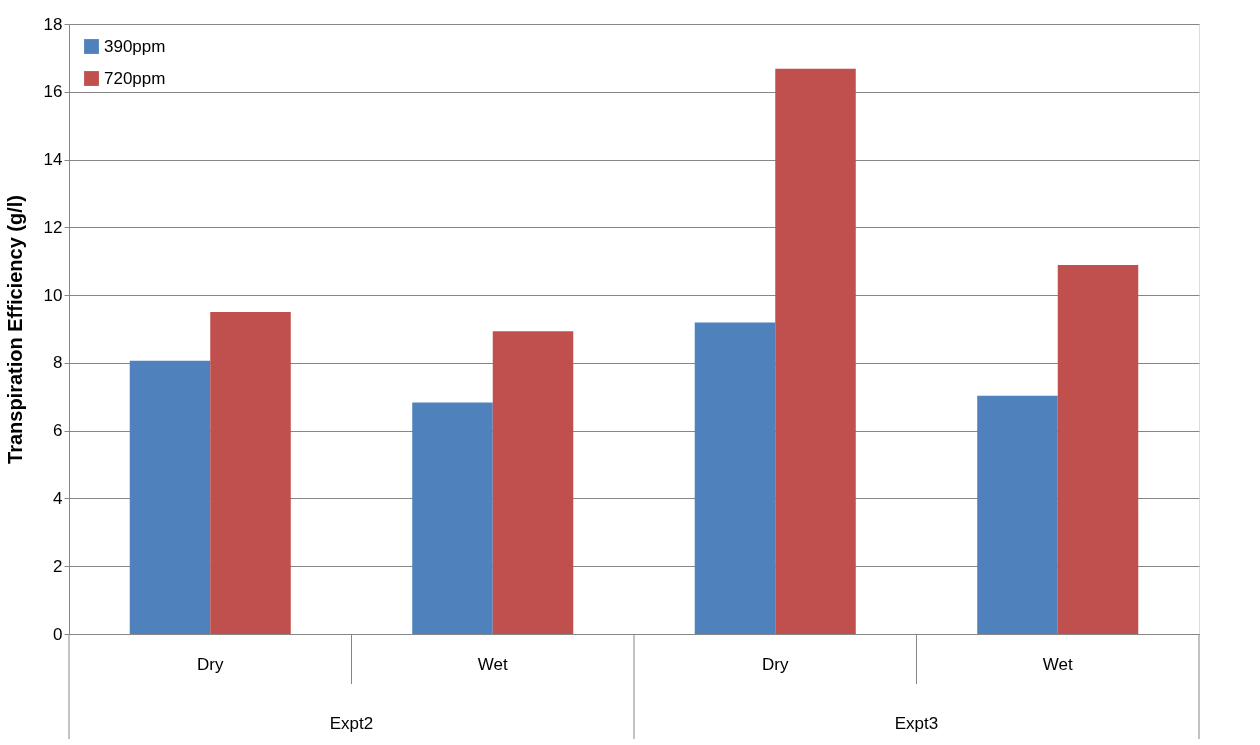 The image size is (1260, 745). I want to click on legend-label: 720ppm, so click(135, 78).